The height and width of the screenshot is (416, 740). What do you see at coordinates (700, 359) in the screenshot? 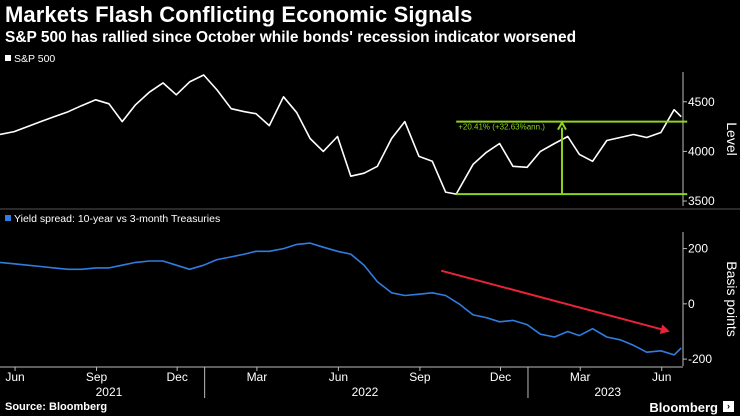
I see `yield-y-tick-label: -200` at bounding box center [700, 359].